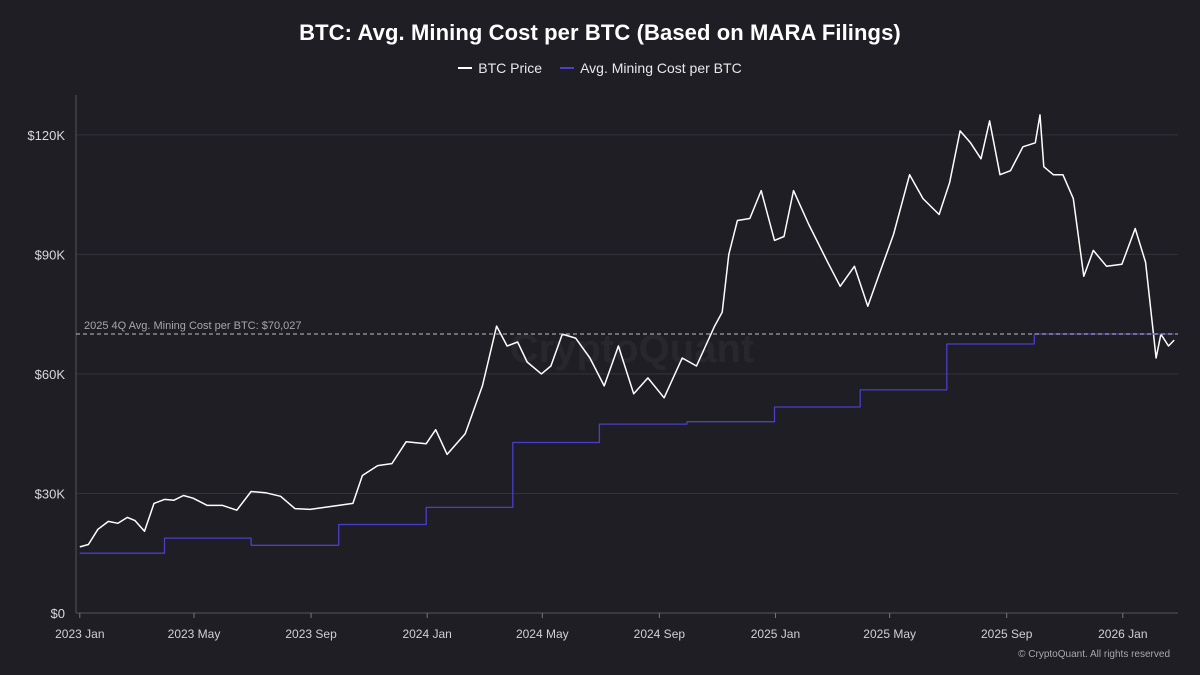  I want to click on y-tick-label: $120K, so click(46, 135).